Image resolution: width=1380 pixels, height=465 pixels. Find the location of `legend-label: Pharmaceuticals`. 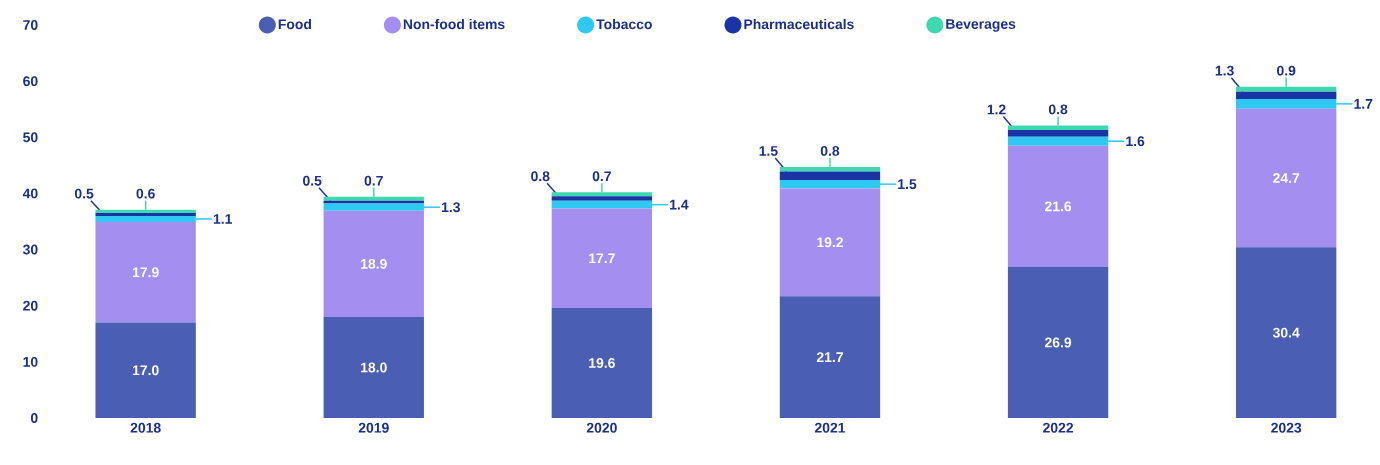

legend-label: Pharmaceuticals is located at coordinates (799, 24).